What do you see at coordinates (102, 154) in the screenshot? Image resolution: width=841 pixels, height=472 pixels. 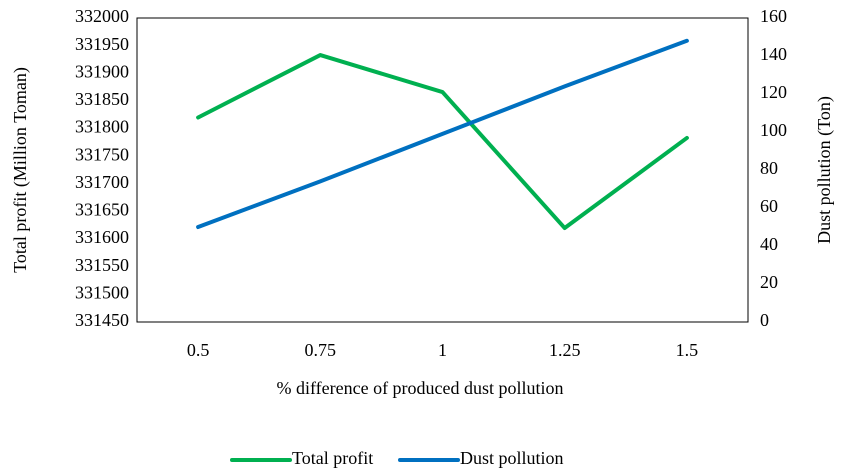 I see `y-tick-label: 331750` at bounding box center [102, 154].